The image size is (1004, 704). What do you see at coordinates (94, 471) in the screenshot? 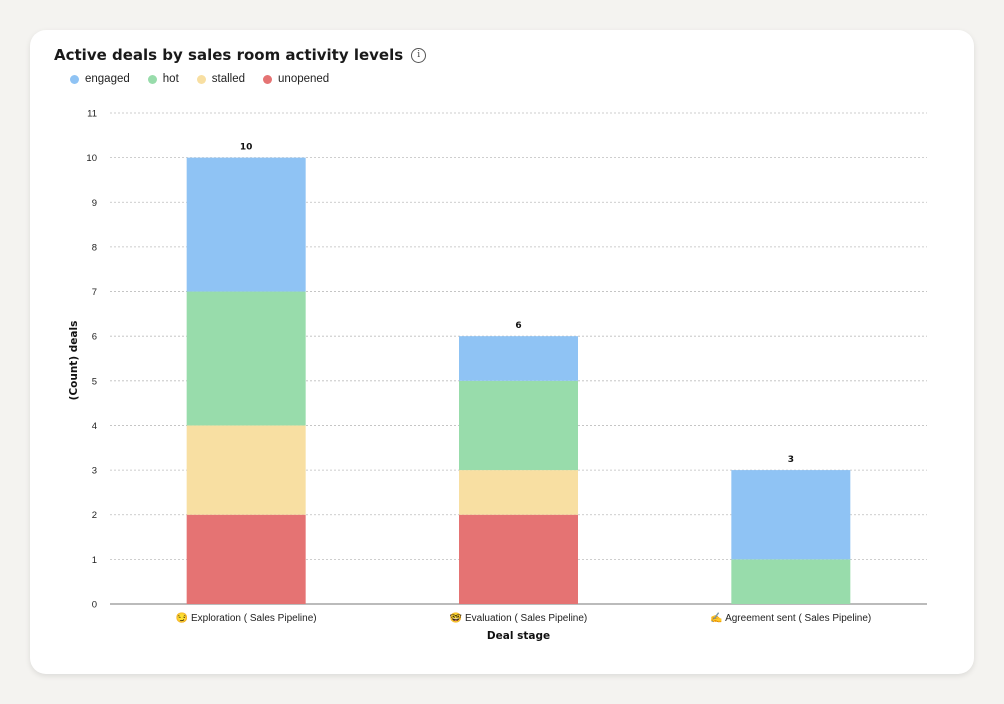
I see `y-tick-label: 3` at bounding box center [94, 471].